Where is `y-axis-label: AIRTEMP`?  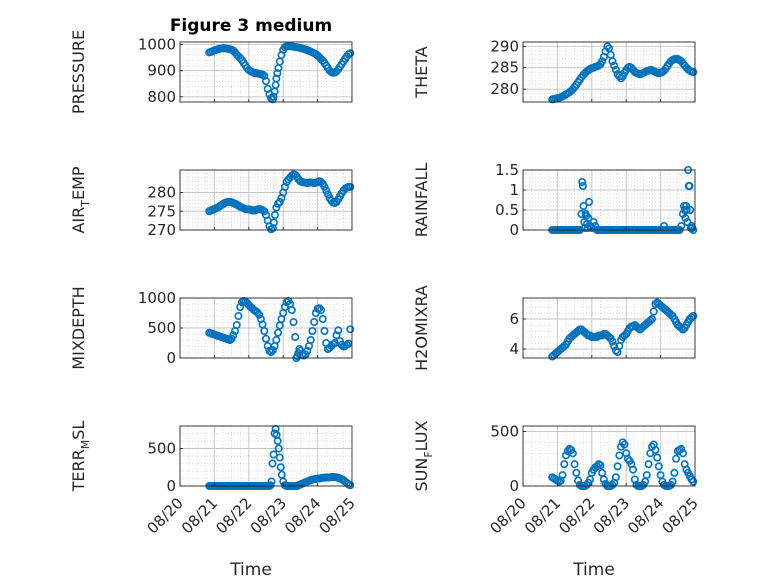
y-axis-label: AIRTEMP is located at coordinates (80, 199).